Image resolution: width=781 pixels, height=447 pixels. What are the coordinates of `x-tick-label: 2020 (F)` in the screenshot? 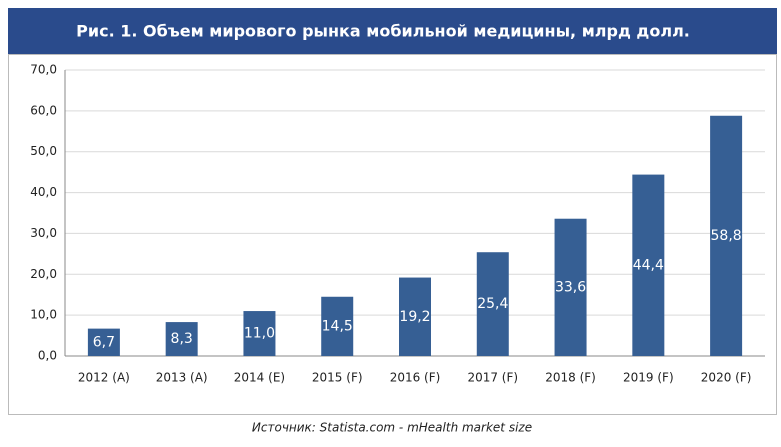 It's located at (726, 378).